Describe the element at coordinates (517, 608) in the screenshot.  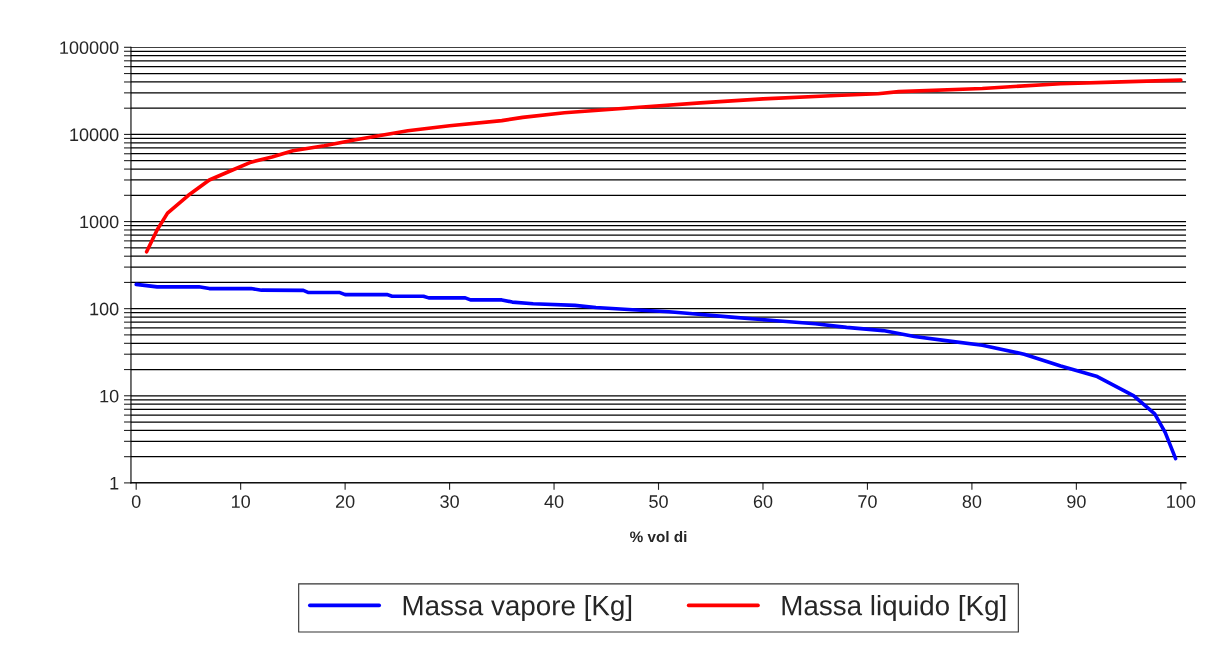
I see `legend-label: Massa vapore [Kg]` at that location.